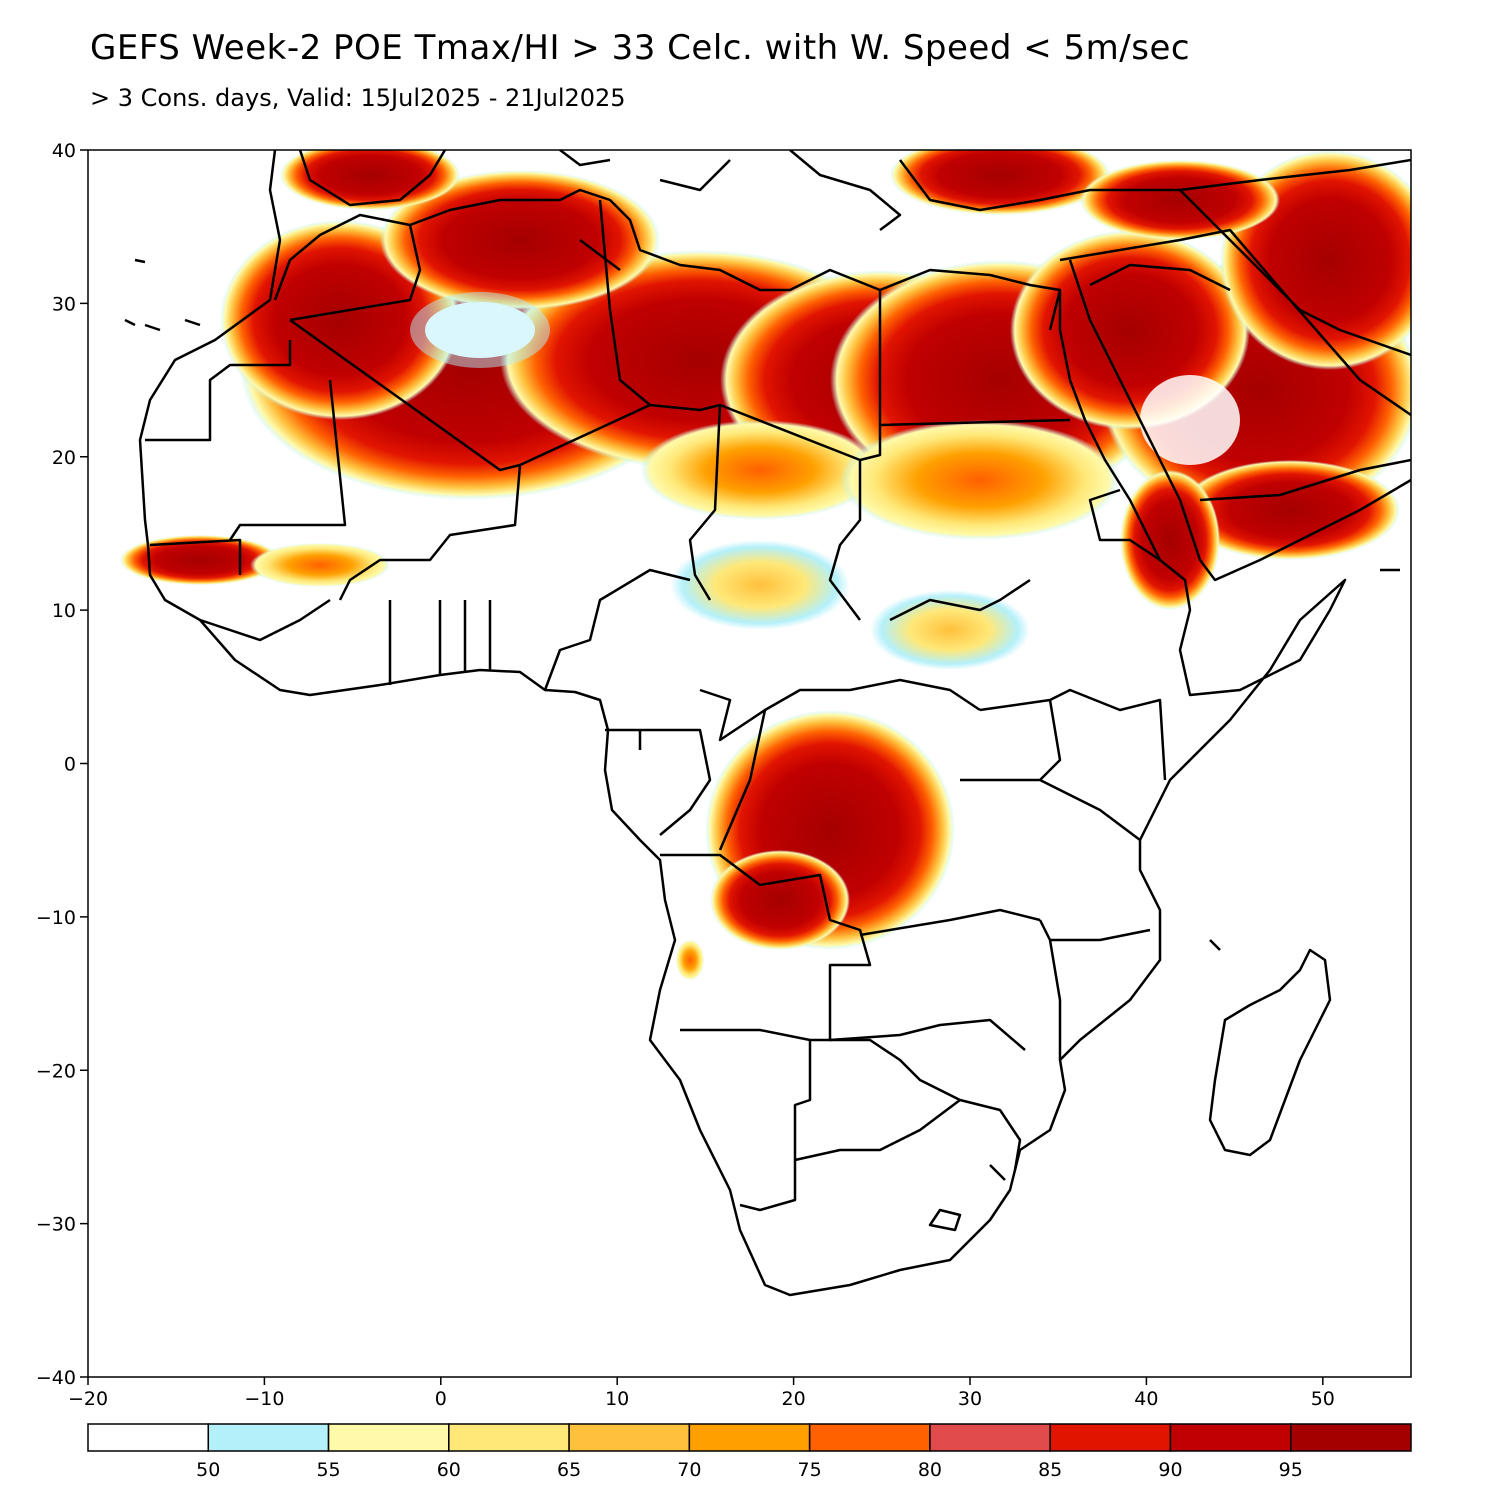  What do you see at coordinates (1291, 1470) in the screenshot?
I see `colorbar-label: 95` at bounding box center [1291, 1470].